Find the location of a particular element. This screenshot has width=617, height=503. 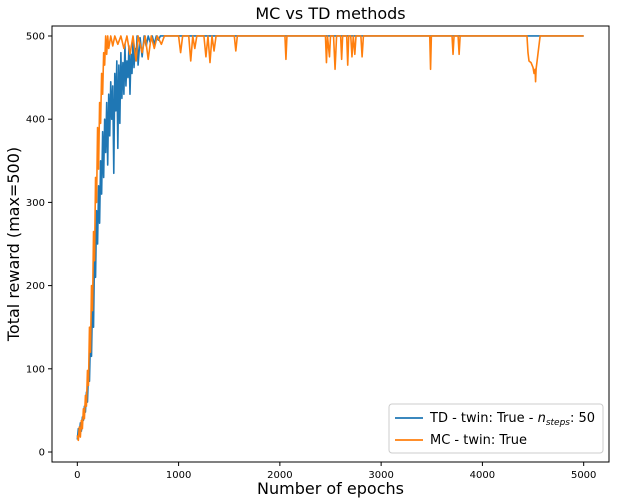

y-tick-label: 100 is located at coordinates (35, 369).